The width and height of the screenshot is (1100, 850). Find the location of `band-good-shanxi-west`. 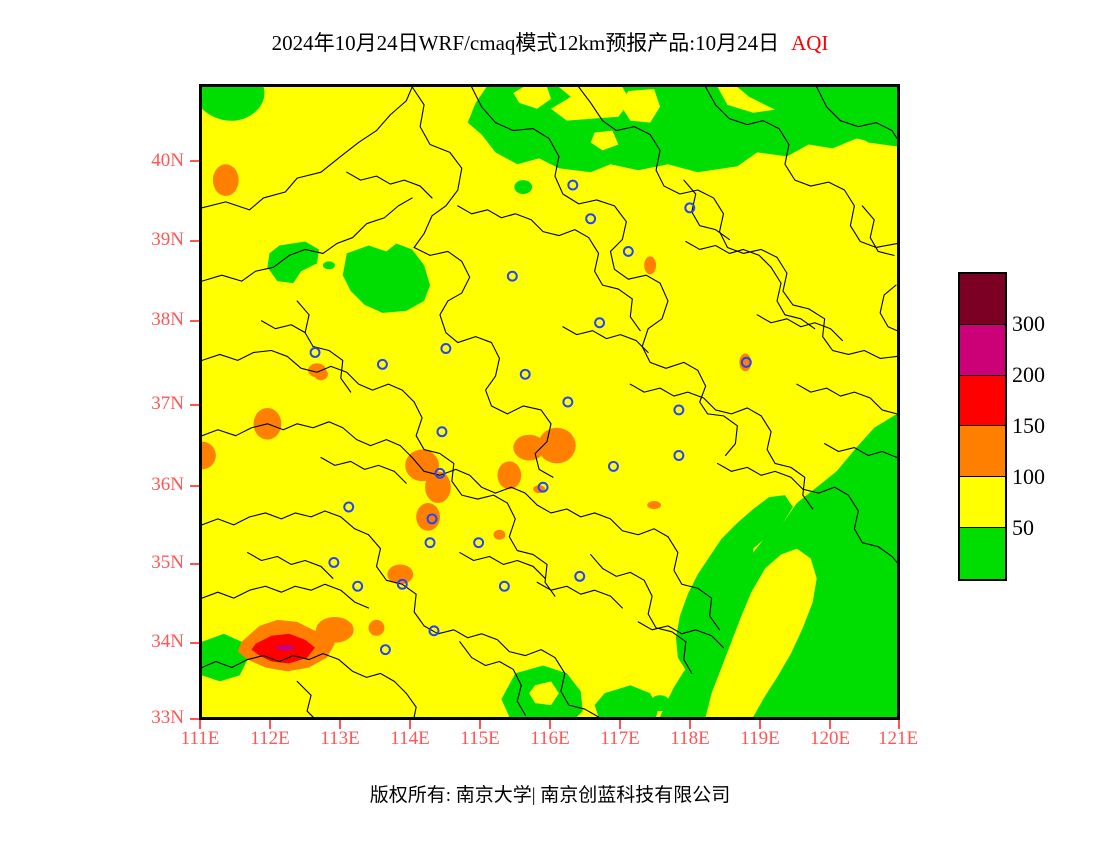

band-good-shanxi-west is located at coordinates (293, 262).